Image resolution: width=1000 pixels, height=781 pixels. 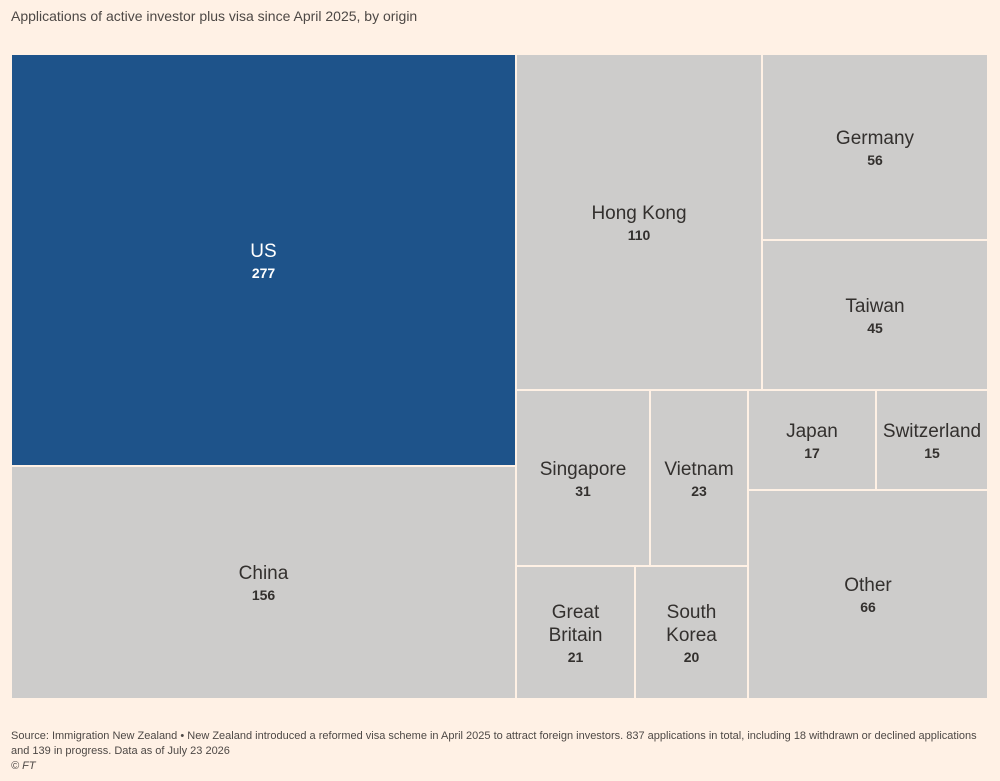 I want to click on cell-label-singapore: Singapore, so click(x=583, y=469).